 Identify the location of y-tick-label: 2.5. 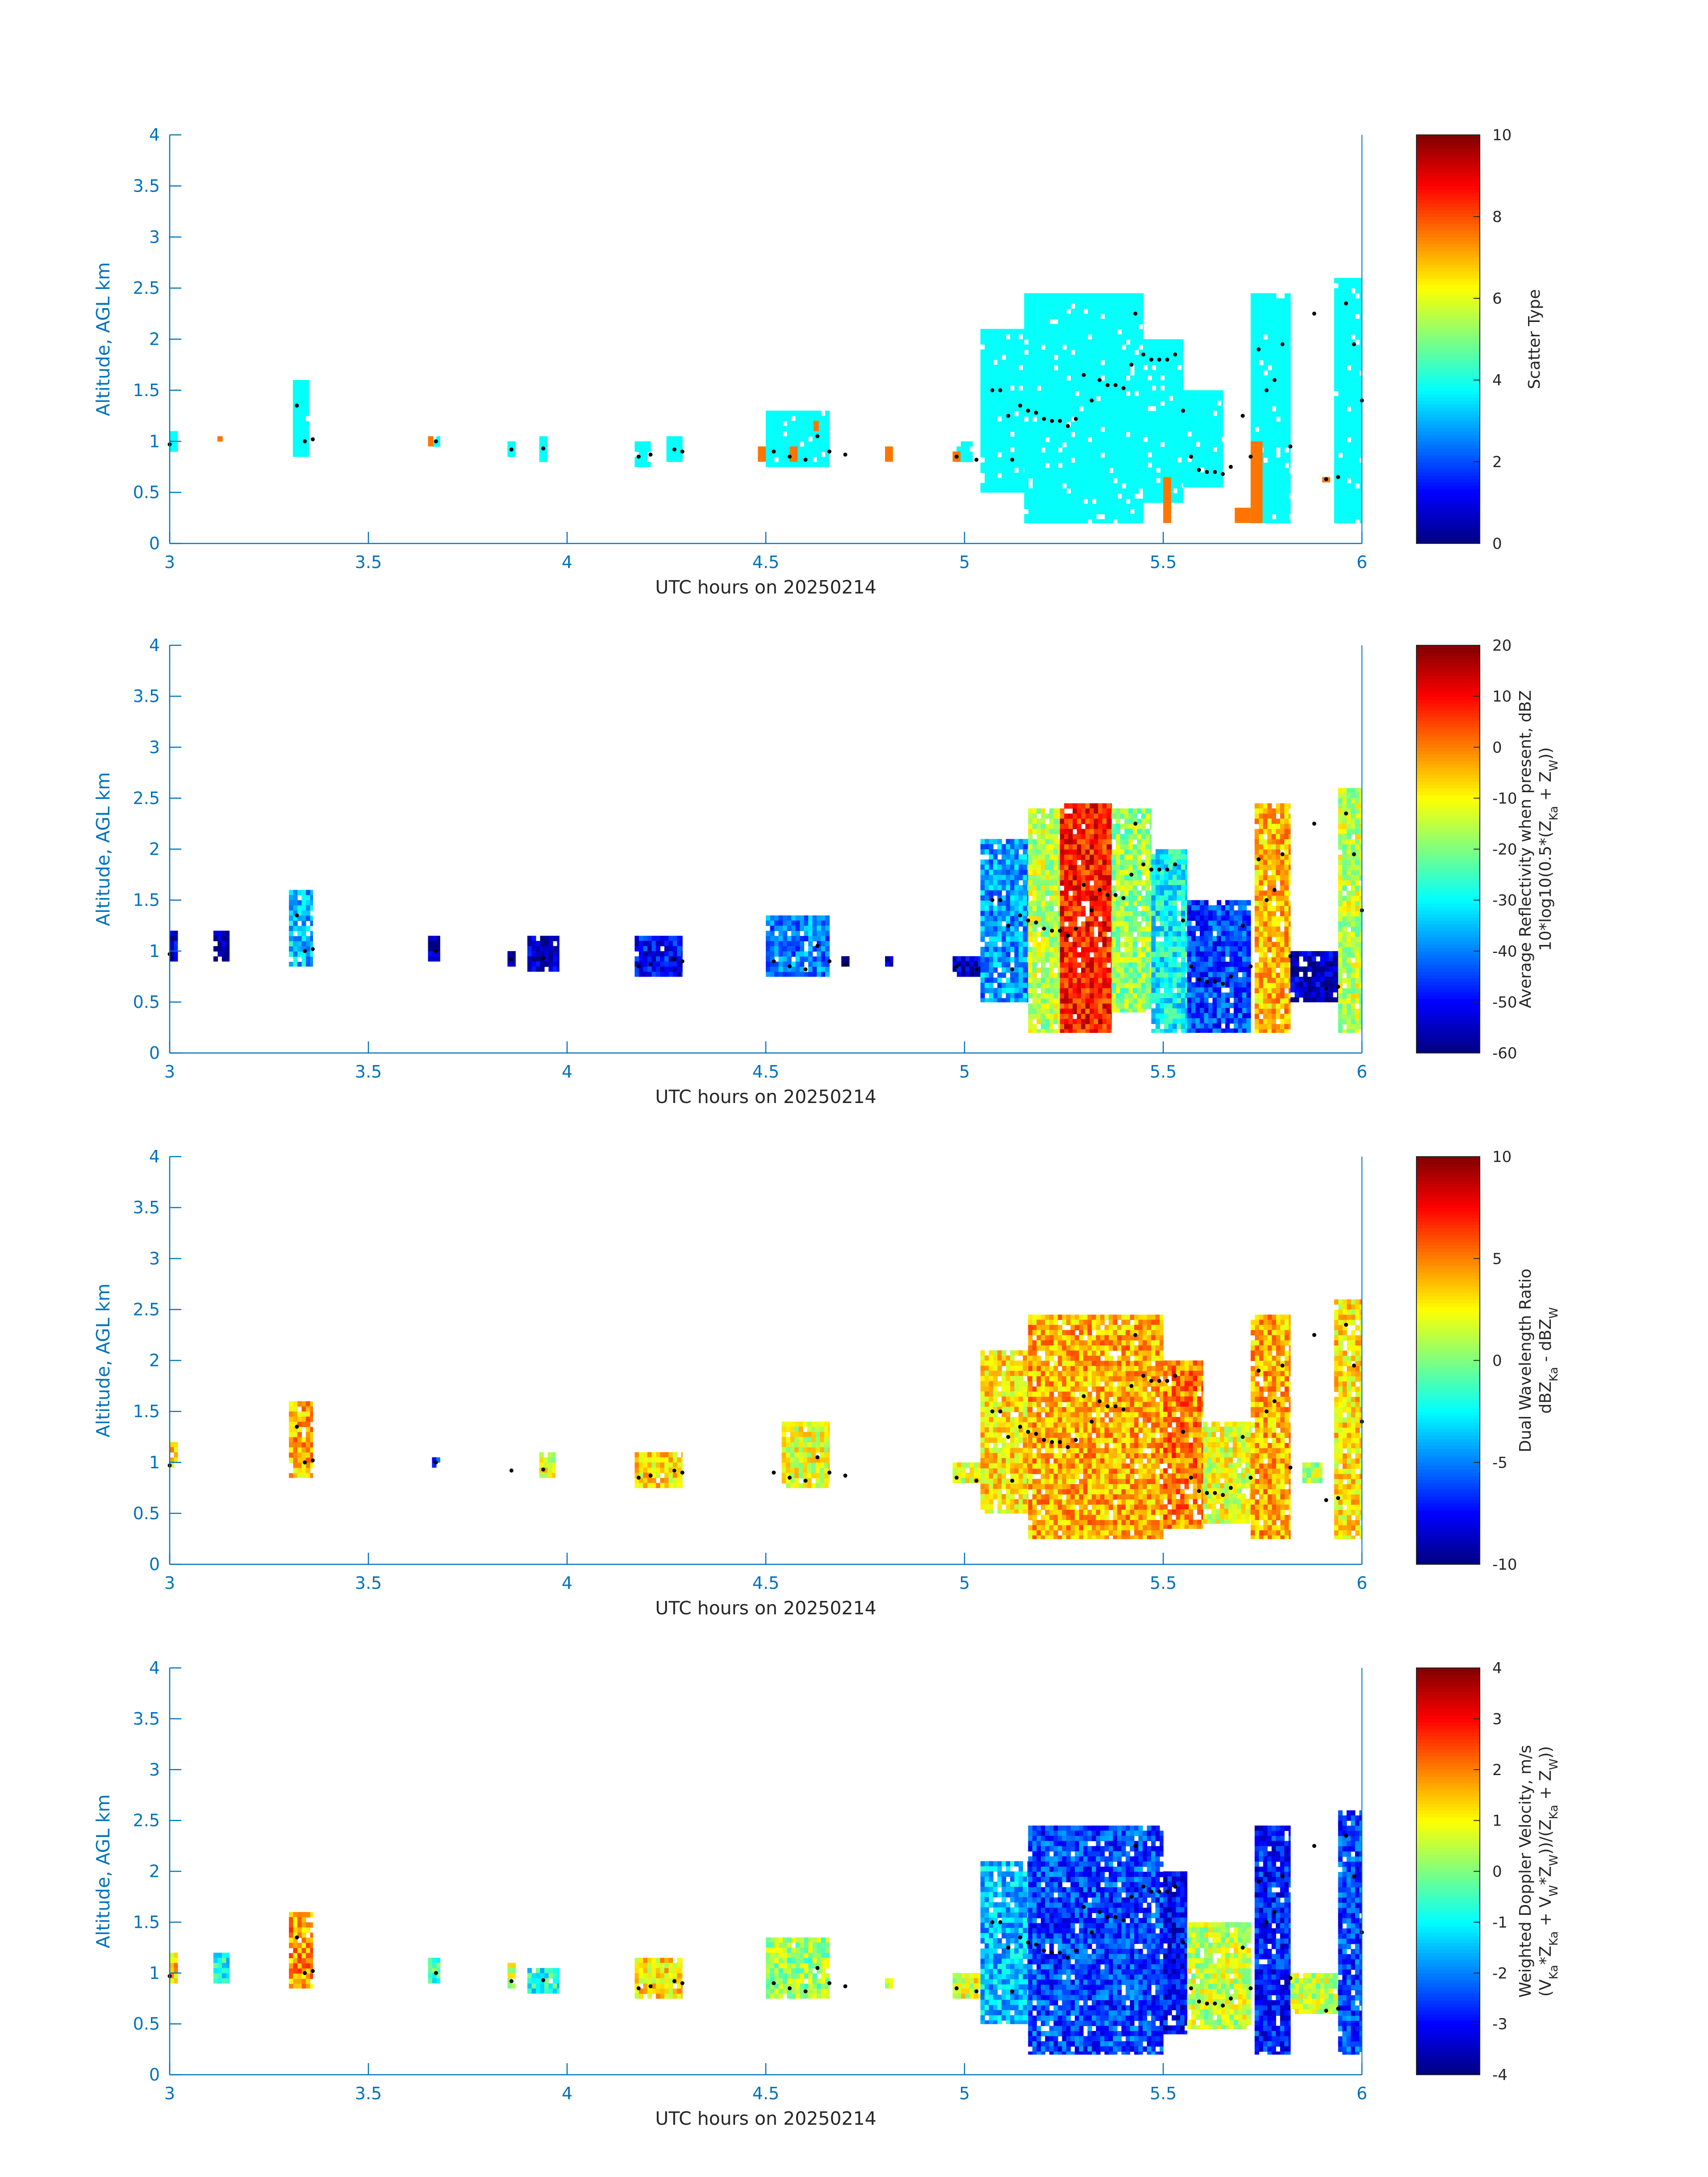
(146, 288).